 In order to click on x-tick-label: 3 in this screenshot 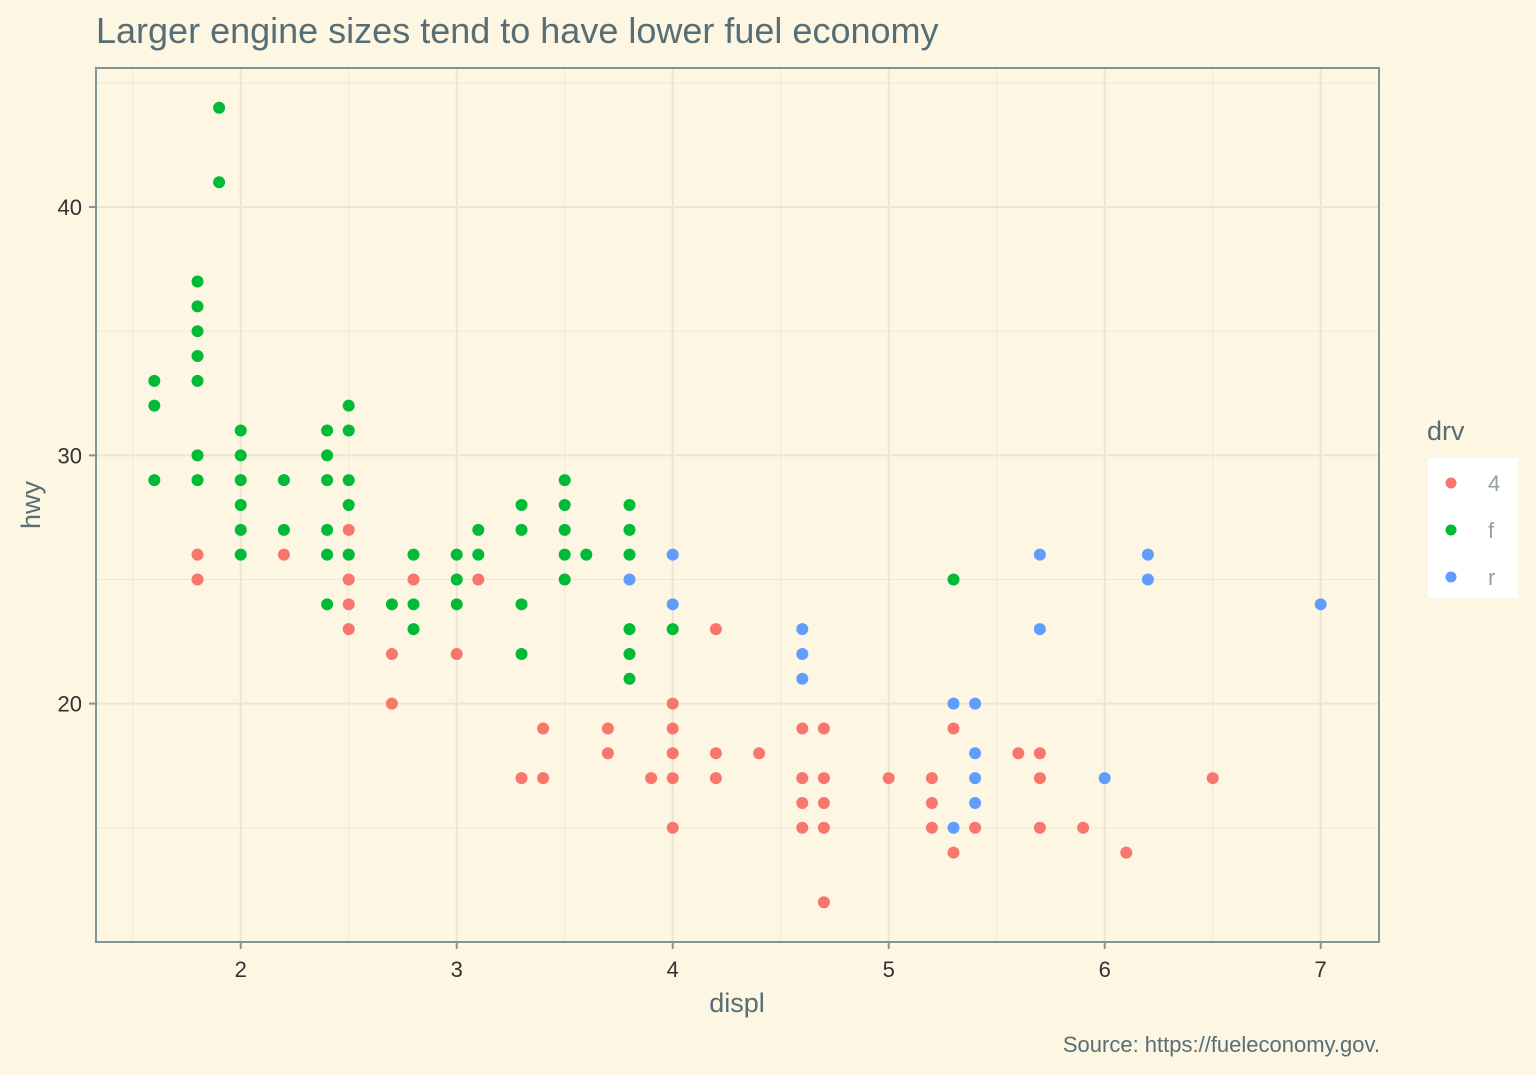, I will do `click(457, 969)`.